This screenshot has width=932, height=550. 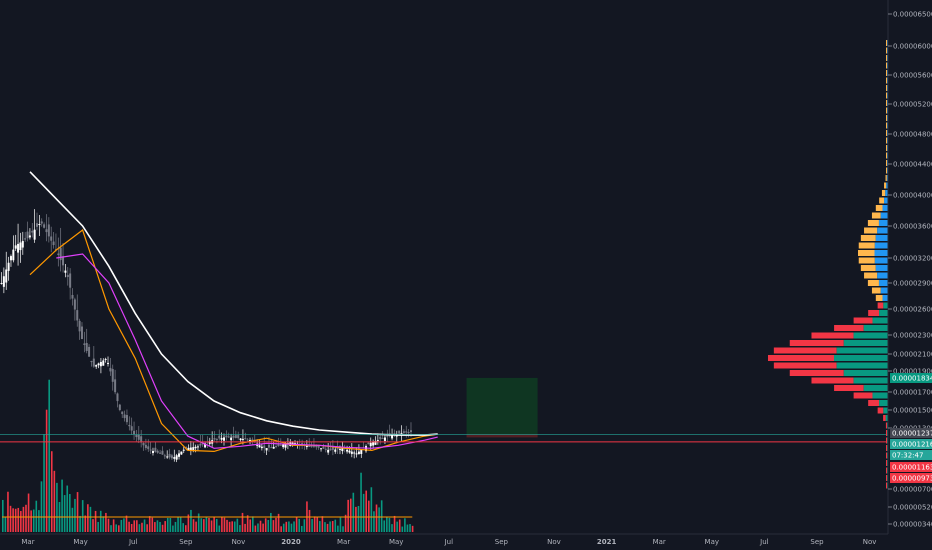 I want to click on price-tick-label: 0.00001900, so click(x=912, y=372).